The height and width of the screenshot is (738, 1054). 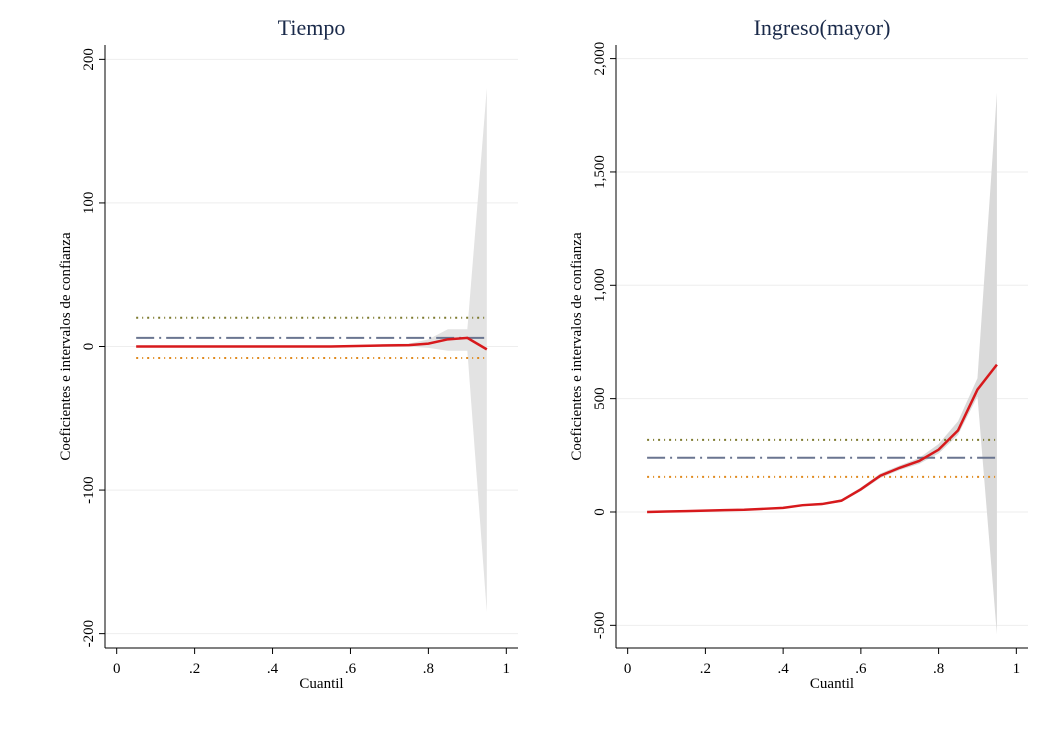 I want to click on y-tick-label: 500, so click(x=600, y=398).